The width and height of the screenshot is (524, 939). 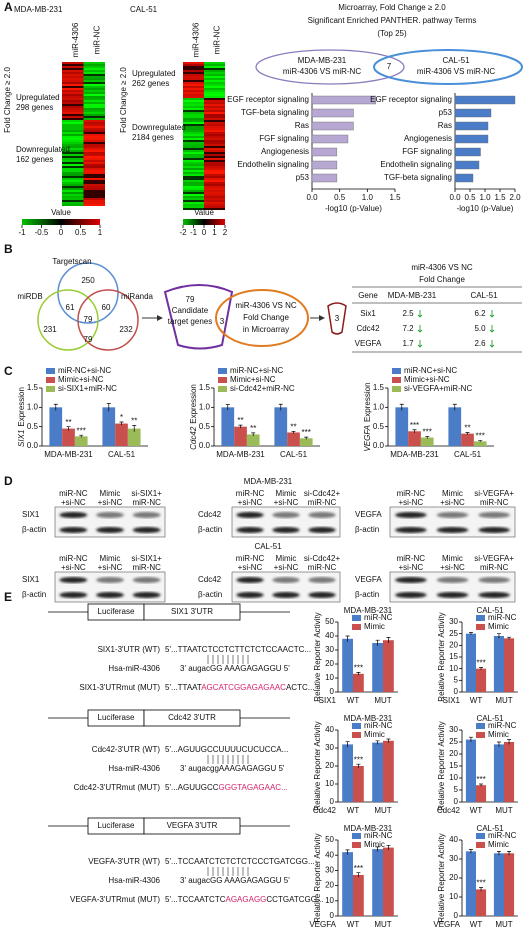 I want to click on x-tick-label: 2.0, so click(x=515, y=197).